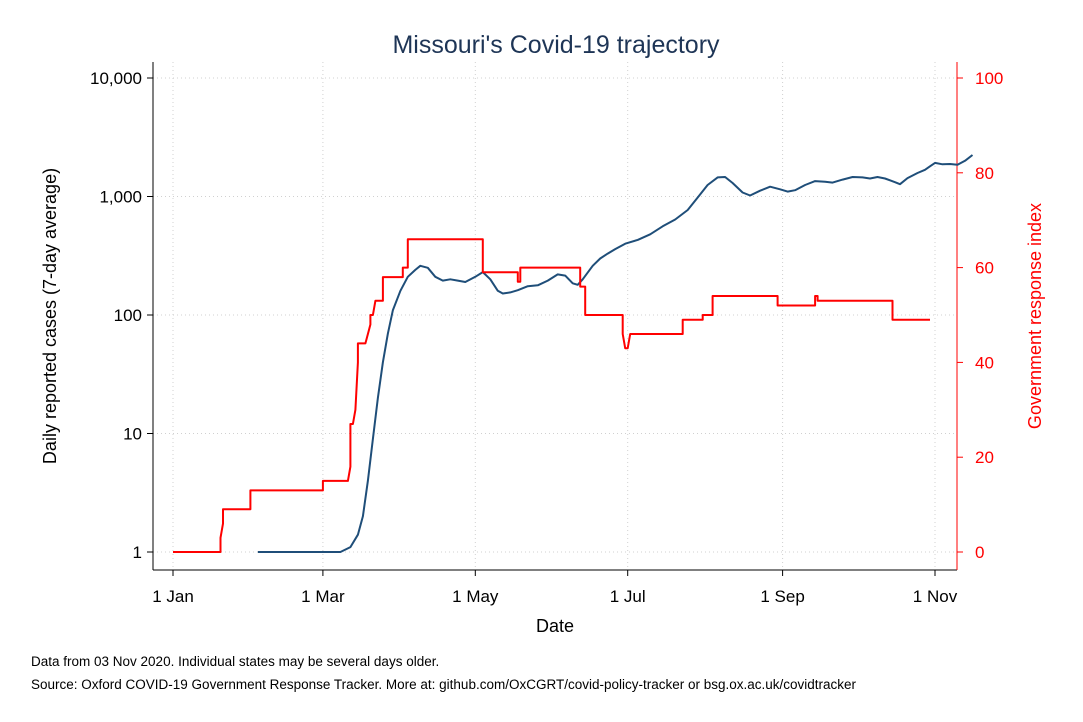 This screenshot has height=722, width=1083. I want to click on left-tick-label: 10,000, so click(116, 78).